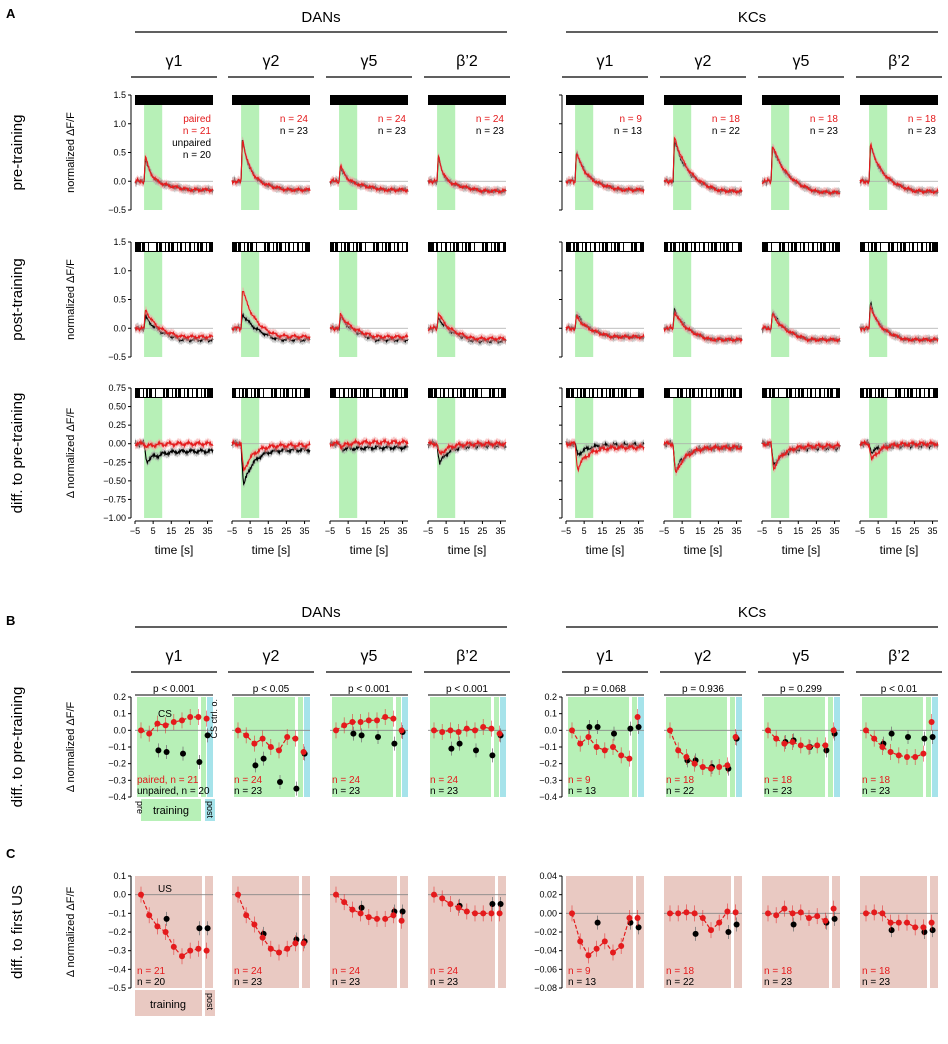 The width and height of the screenshot is (948, 1044). I want to click on cs-control-background, so click(503, 747).